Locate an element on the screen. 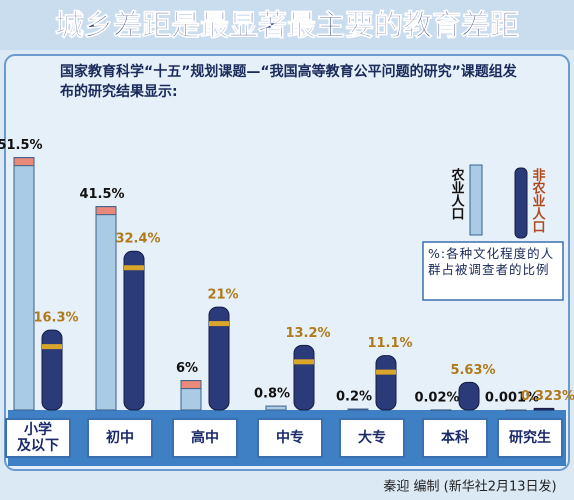 The image size is (574, 500). legend-label: 非农业人口 is located at coordinates (538, 200).